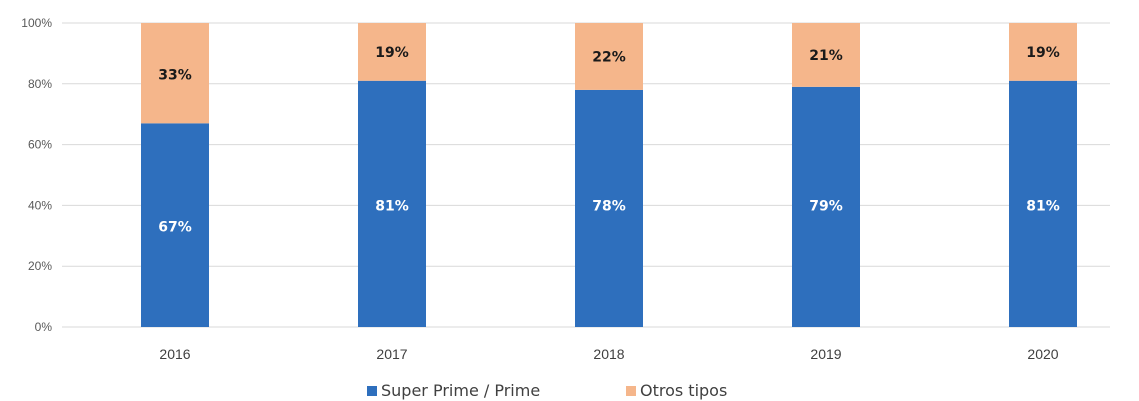 The height and width of the screenshot is (401, 1139). Describe the element at coordinates (1042, 354) in the screenshot. I see `x-tick-label: 2020` at that location.